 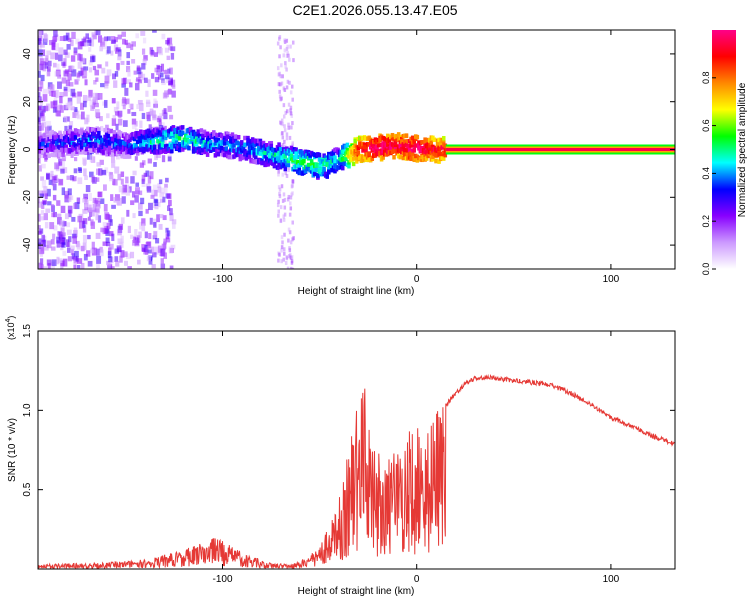 What do you see at coordinates (12, 150) in the screenshot?
I see `spectrogram-ylabel: Frequency (Hz)` at bounding box center [12, 150].